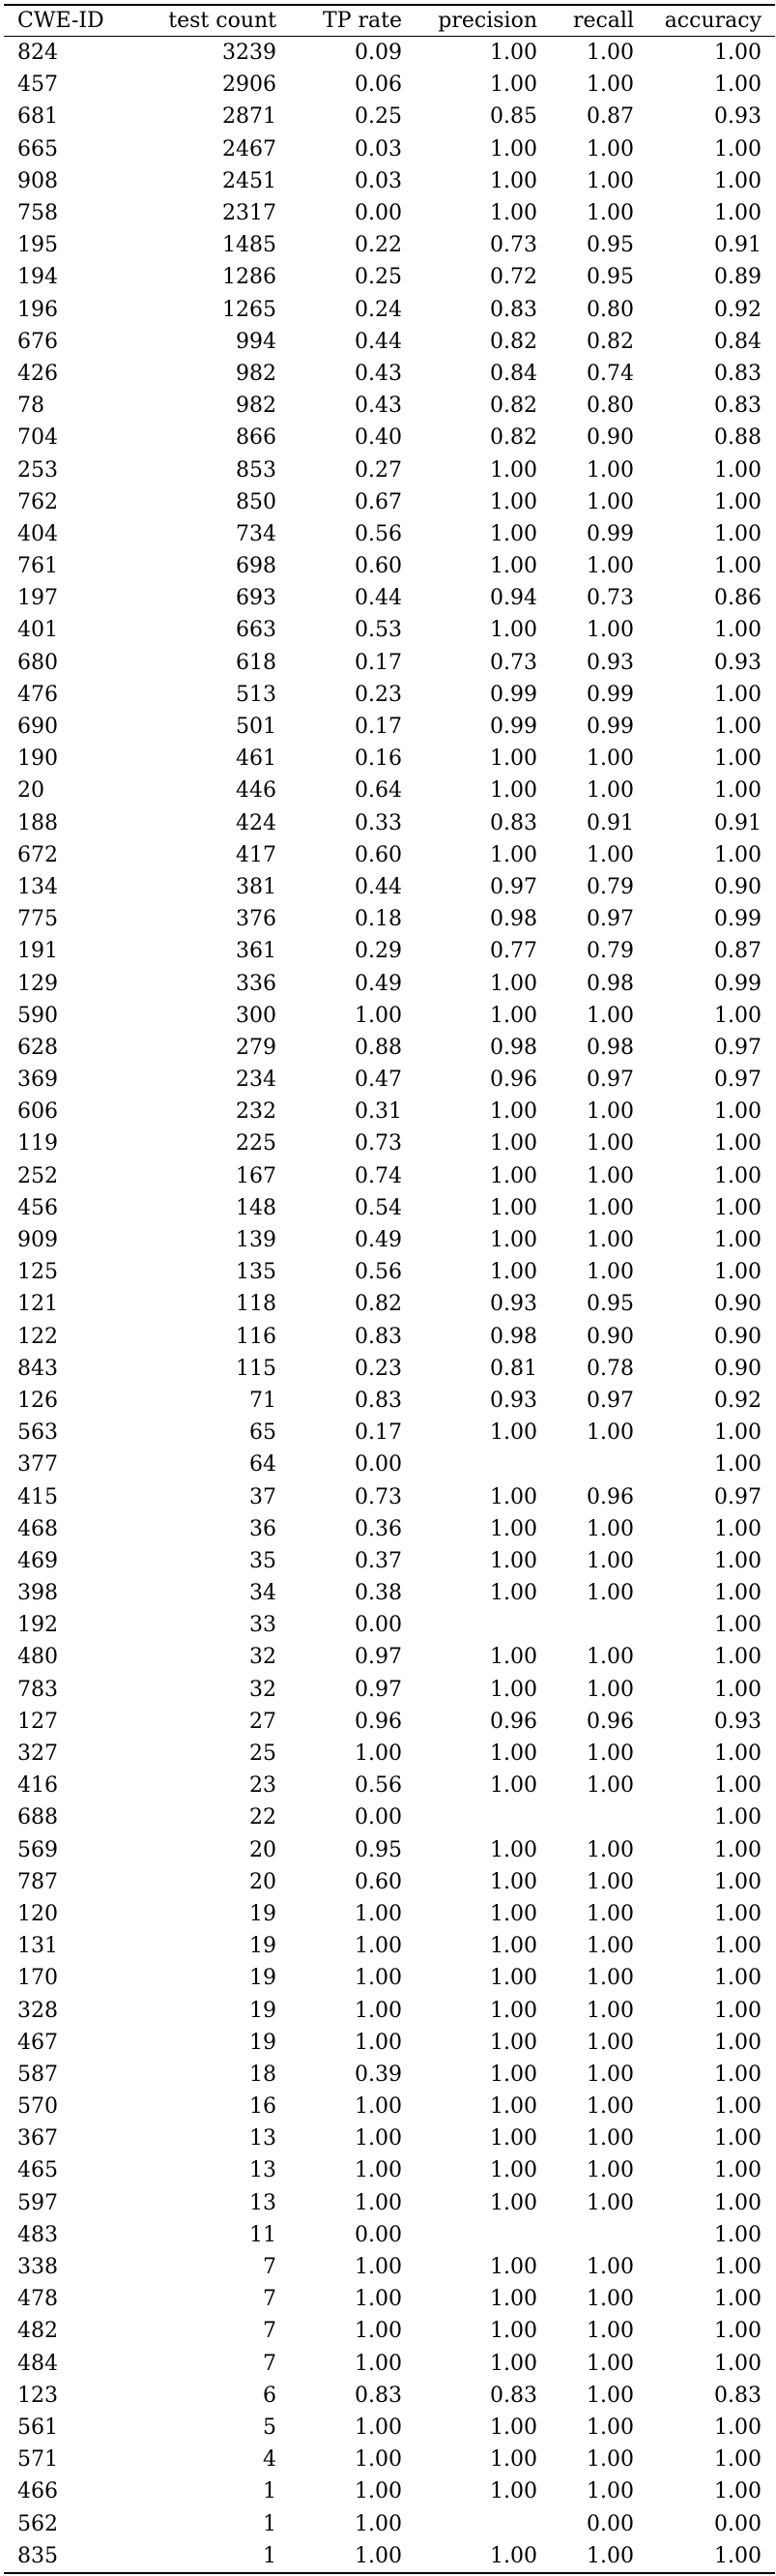 Image resolution: width=776 pixels, height=2576 pixels. What do you see at coordinates (378, 1721) in the screenshot?
I see `cell-tp-rate: 0.96` at bounding box center [378, 1721].